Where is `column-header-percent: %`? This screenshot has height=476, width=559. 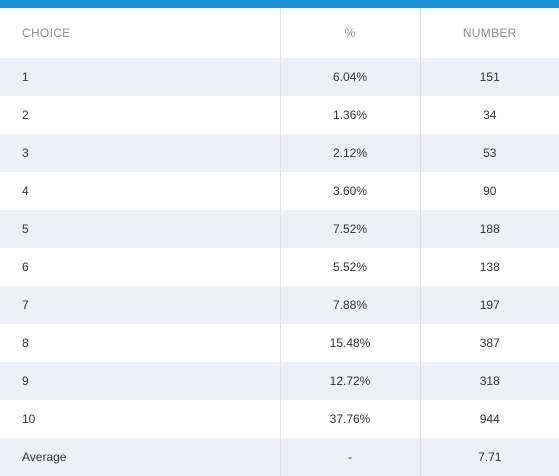
column-header-percent: % is located at coordinates (349, 33).